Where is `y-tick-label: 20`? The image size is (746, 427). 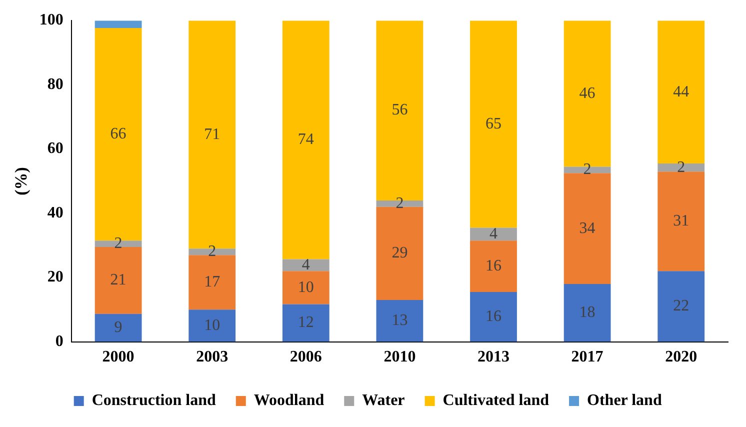
y-tick-label: 20 is located at coordinates (55, 277).